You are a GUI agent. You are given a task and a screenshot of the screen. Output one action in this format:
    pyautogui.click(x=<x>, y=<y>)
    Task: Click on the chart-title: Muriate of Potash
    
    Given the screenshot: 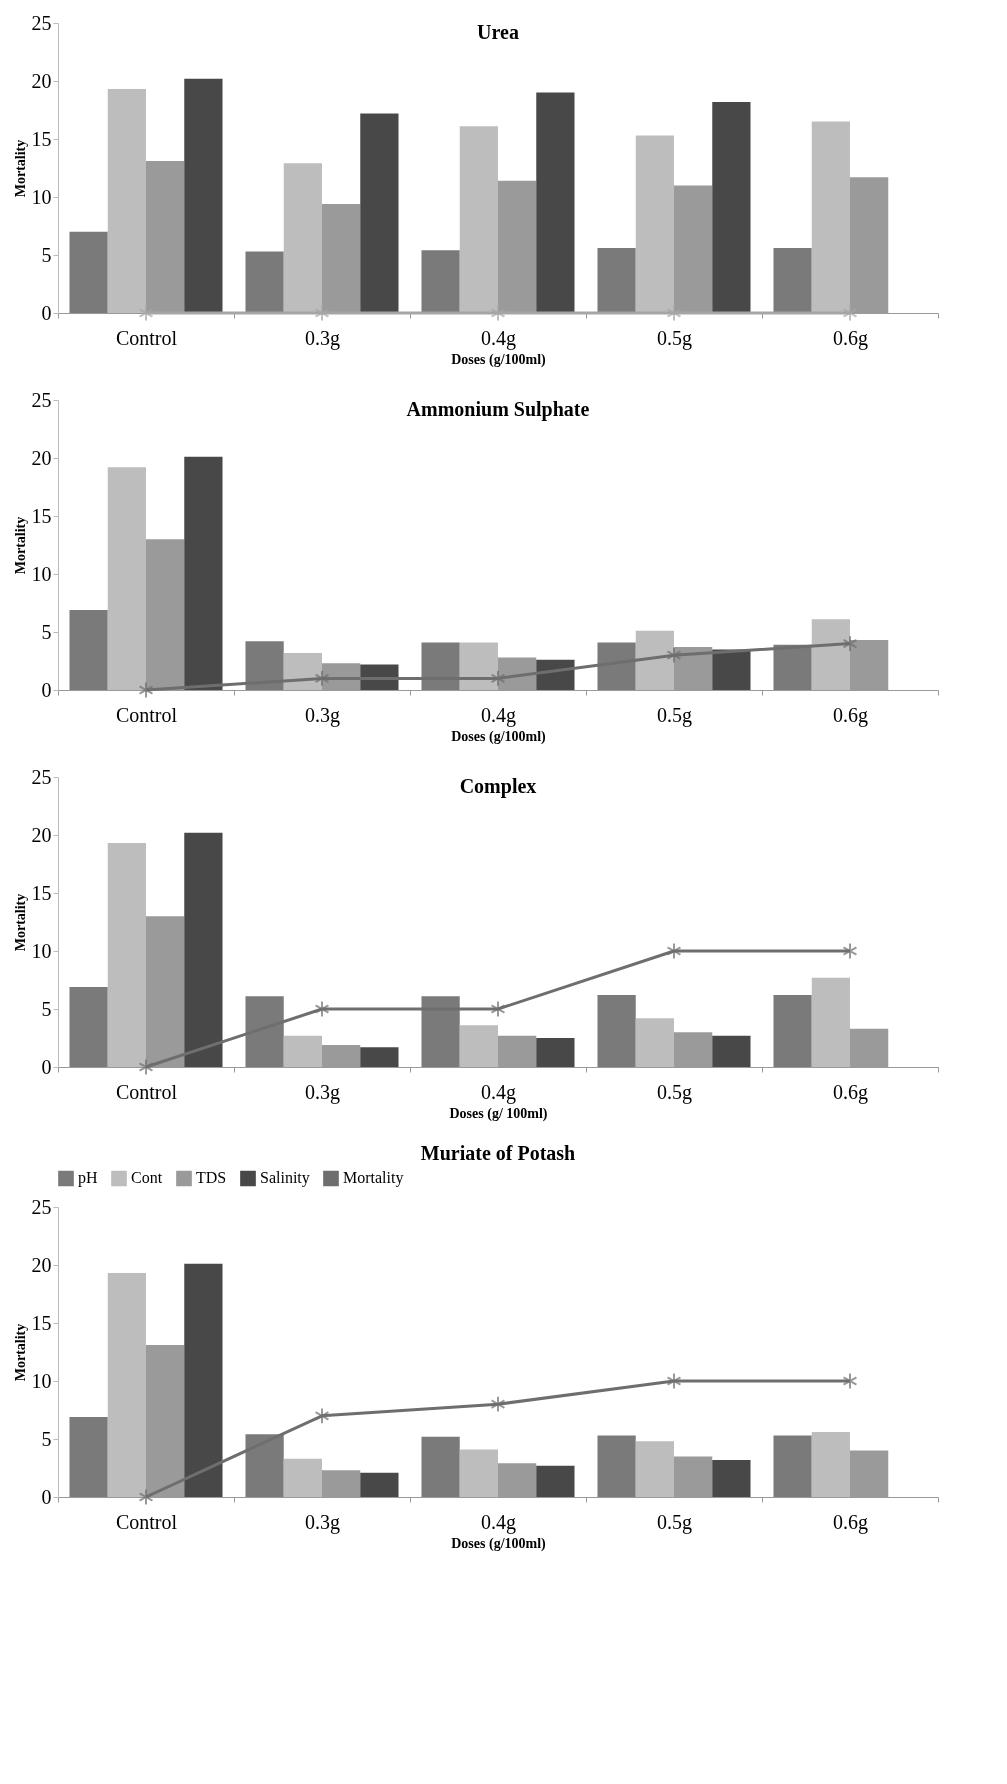 What is the action you would take?
    pyautogui.click(x=498, y=1153)
    